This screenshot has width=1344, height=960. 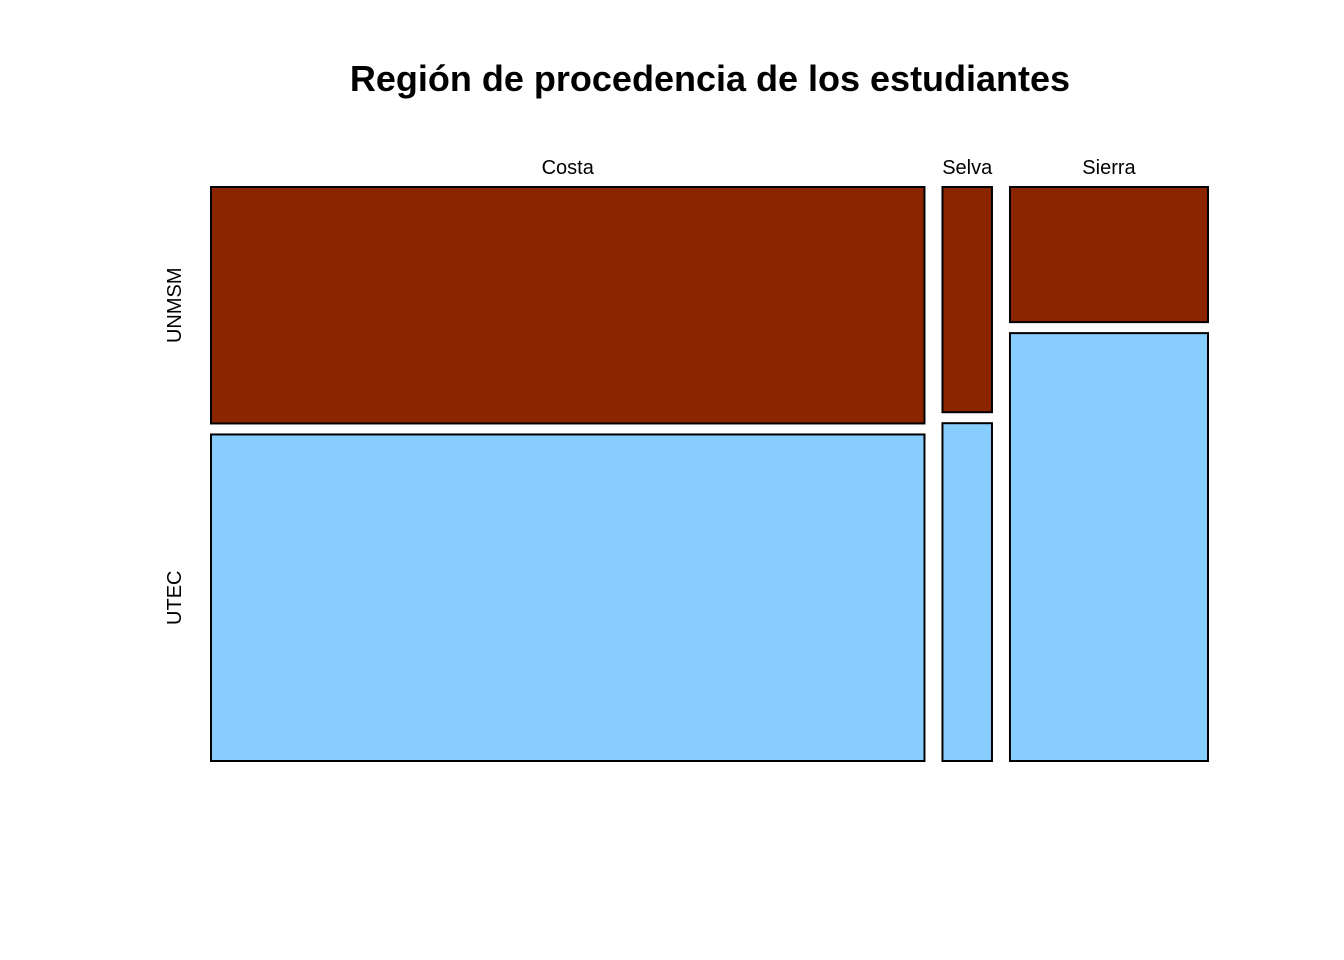 I want to click on tile-selva-utec, so click(x=967, y=592).